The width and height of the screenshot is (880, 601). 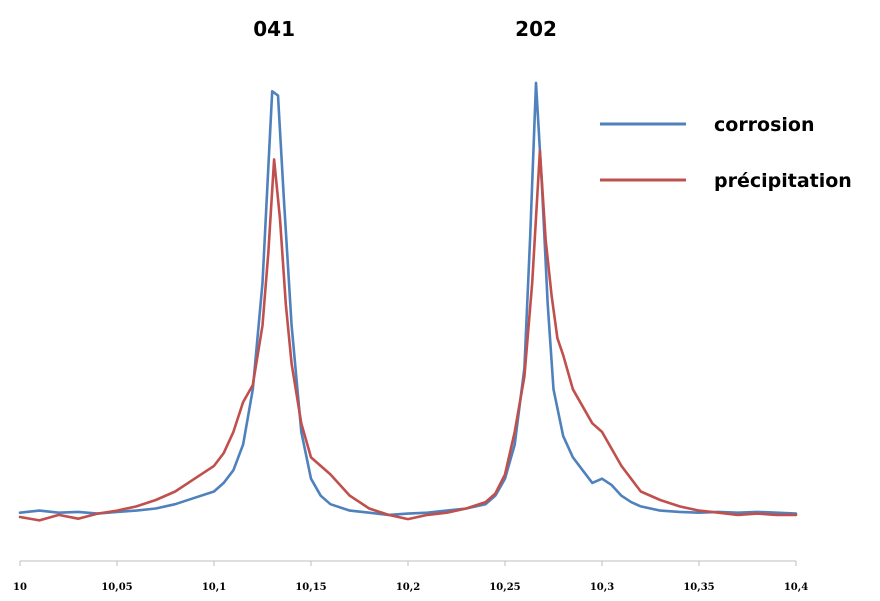 What do you see at coordinates (274, 29) in the screenshot?
I see `peak-label: 041` at bounding box center [274, 29].